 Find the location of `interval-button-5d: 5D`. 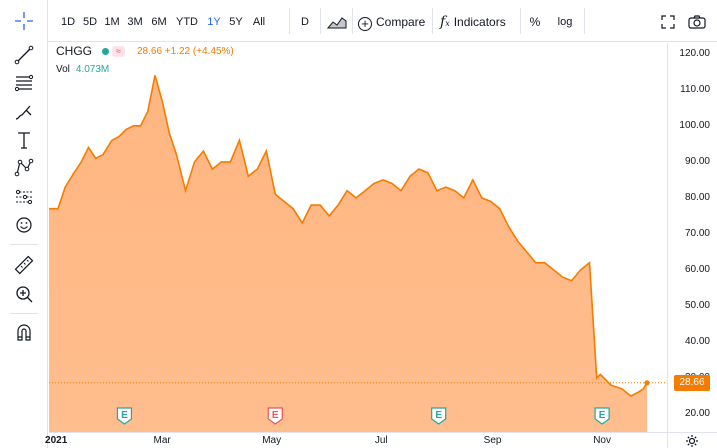

interval-button-5d: 5D is located at coordinates (90, 22).